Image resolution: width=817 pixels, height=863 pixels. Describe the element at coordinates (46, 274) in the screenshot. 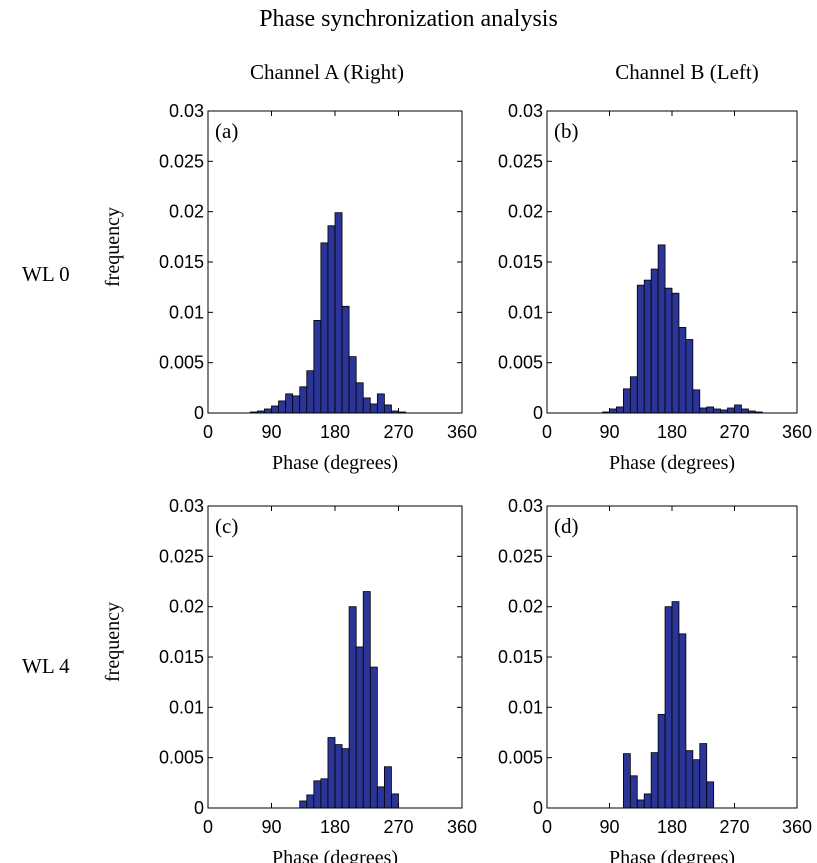

I see `row-label-wl0: WL 0` at that location.